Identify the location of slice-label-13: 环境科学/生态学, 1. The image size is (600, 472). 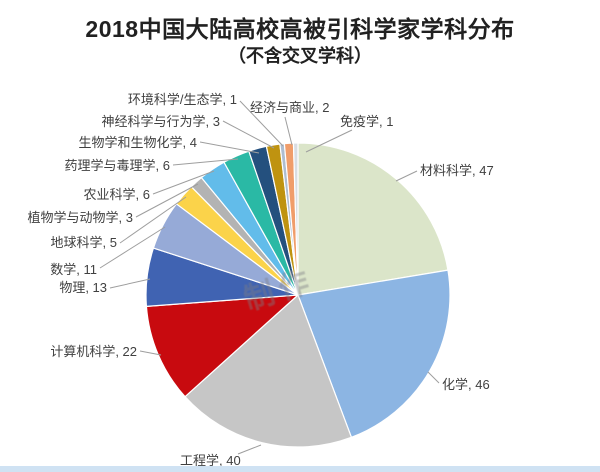
(182, 99).